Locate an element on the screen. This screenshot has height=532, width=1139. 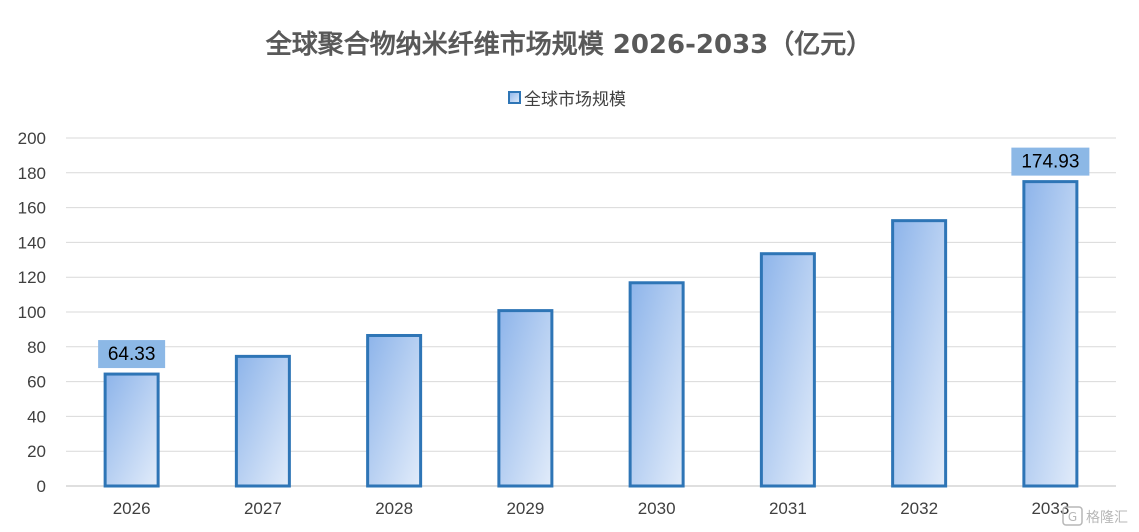
x-tick-label: 2032 is located at coordinates (919, 508).